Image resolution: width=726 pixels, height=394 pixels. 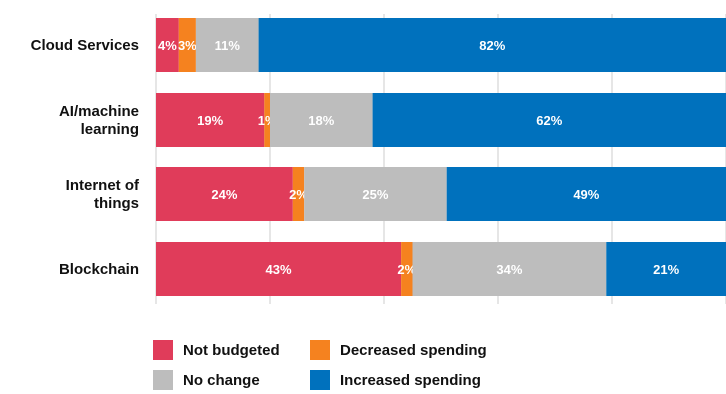 What do you see at coordinates (163, 380) in the screenshot?
I see `legend-swatch-no-change` at bounding box center [163, 380].